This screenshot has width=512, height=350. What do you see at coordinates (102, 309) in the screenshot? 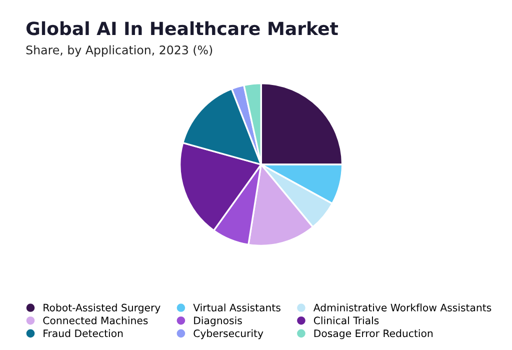
I see `legend-label: Robot-Assisted Surgery` at bounding box center [102, 309].